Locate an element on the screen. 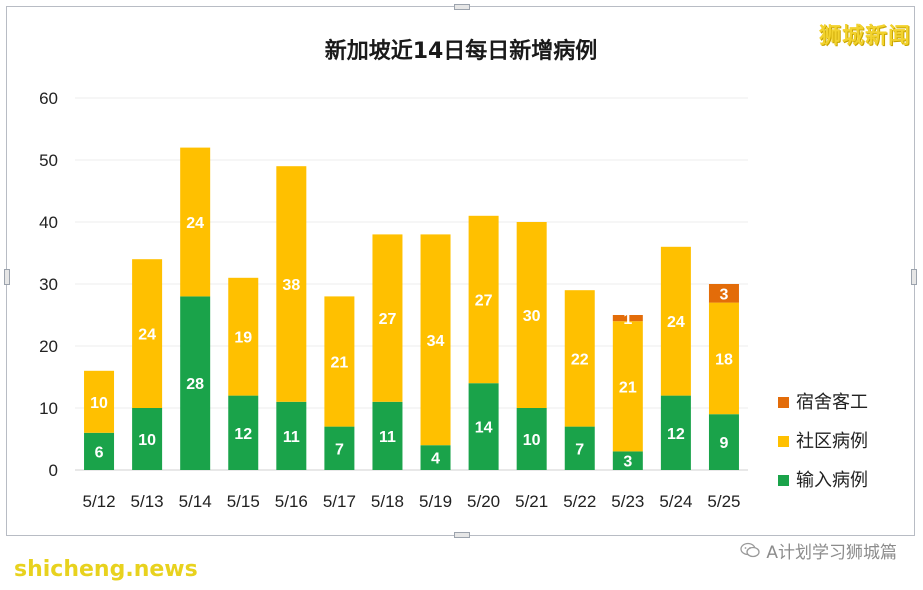 This screenshot has width=923, height=590. x-tick-label: 5/20 is located at coordinates (483, 501).